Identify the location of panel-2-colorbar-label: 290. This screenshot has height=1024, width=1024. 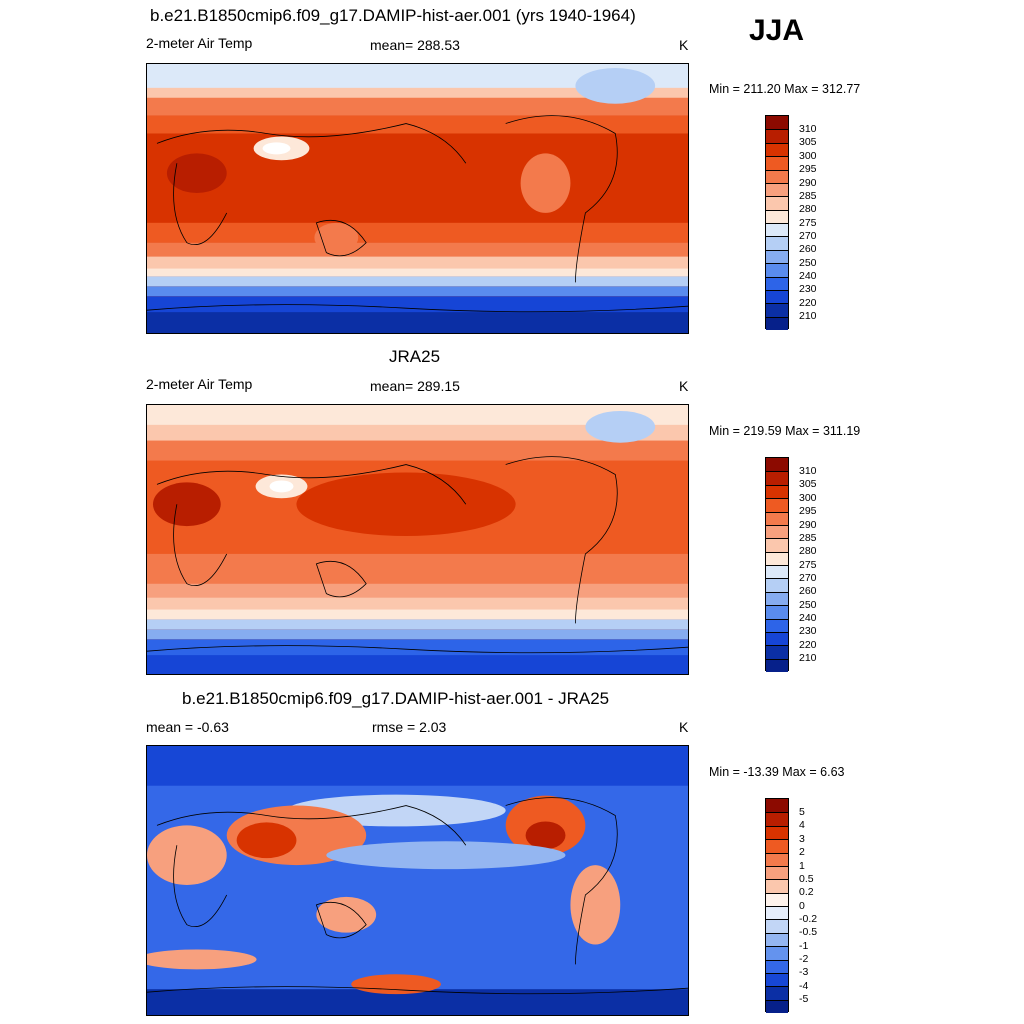
(808, 525).